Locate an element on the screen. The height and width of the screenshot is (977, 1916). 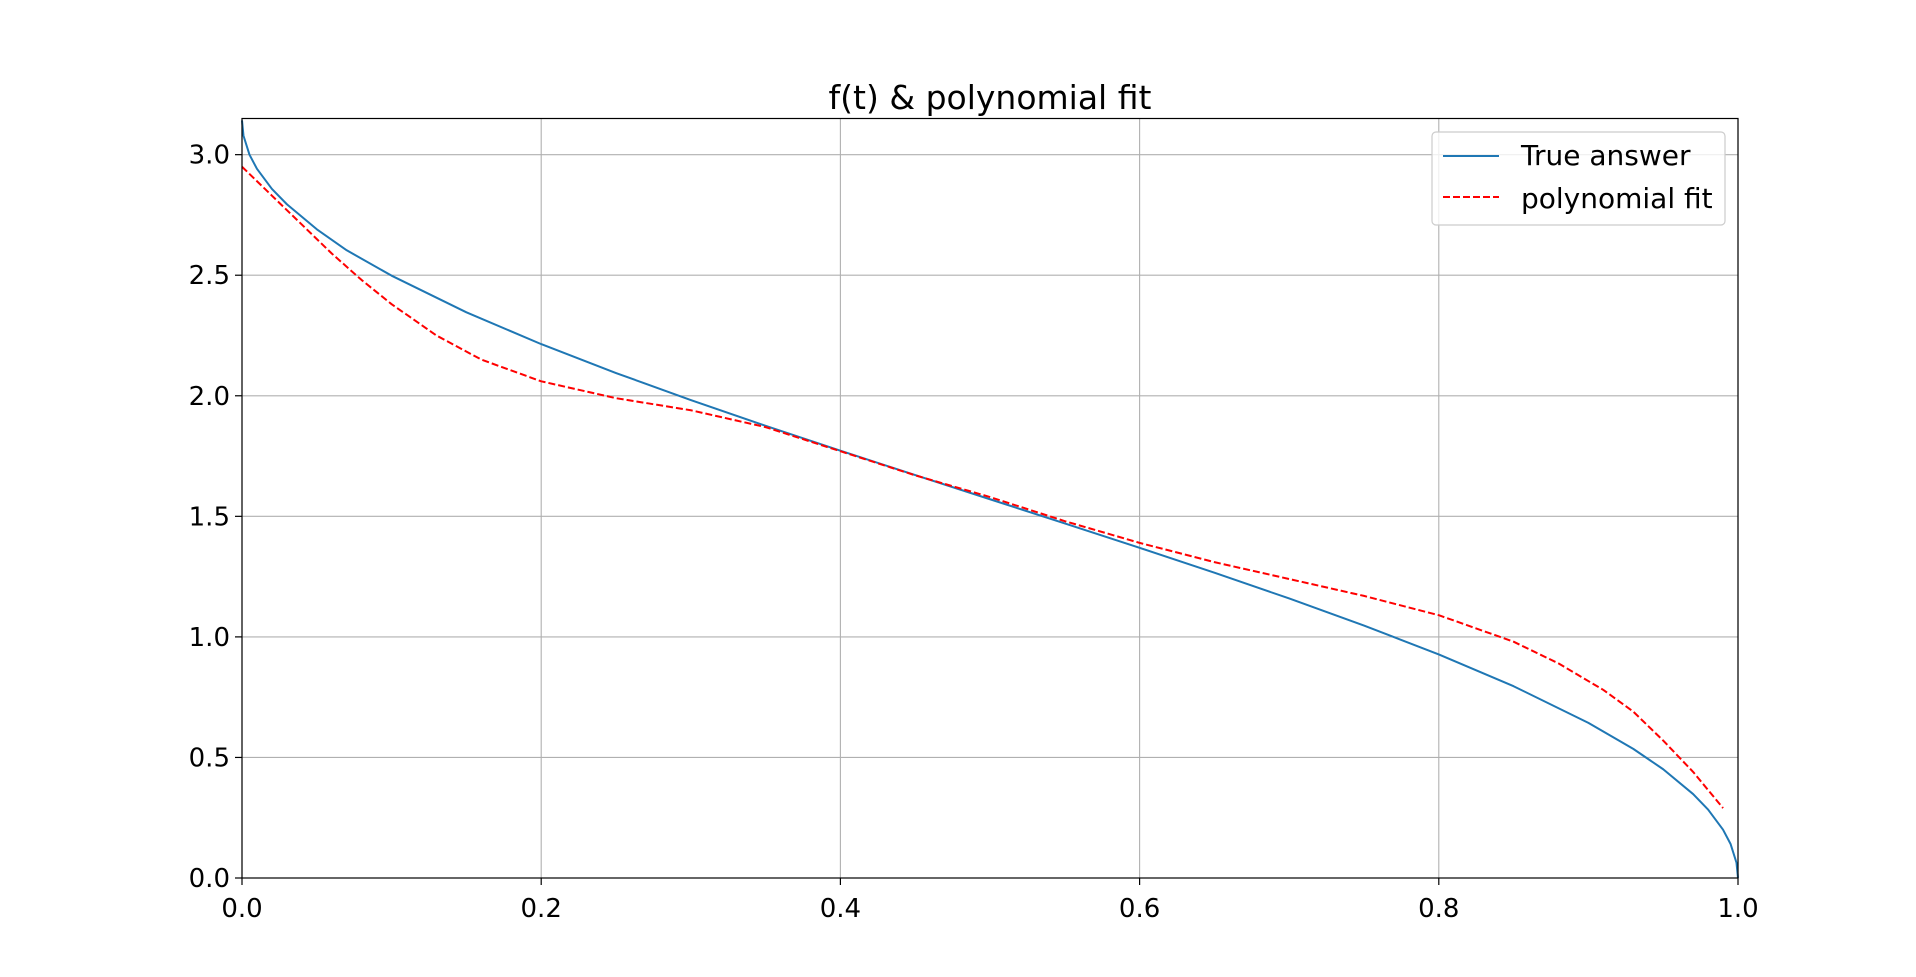
legend-polynomial-fit-label: polynomial fit is located at coordinates (1617, 198).